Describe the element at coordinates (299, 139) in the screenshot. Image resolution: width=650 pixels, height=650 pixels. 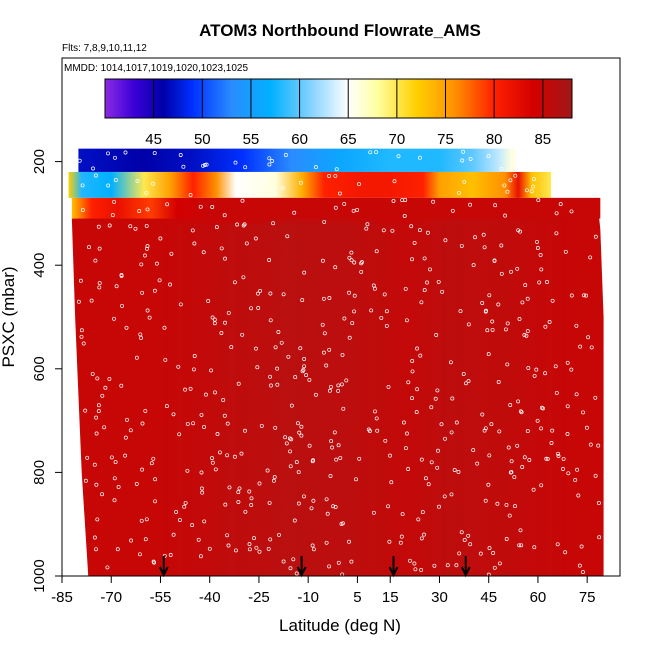
I see `colorbar-tick-label: 60` at that location.